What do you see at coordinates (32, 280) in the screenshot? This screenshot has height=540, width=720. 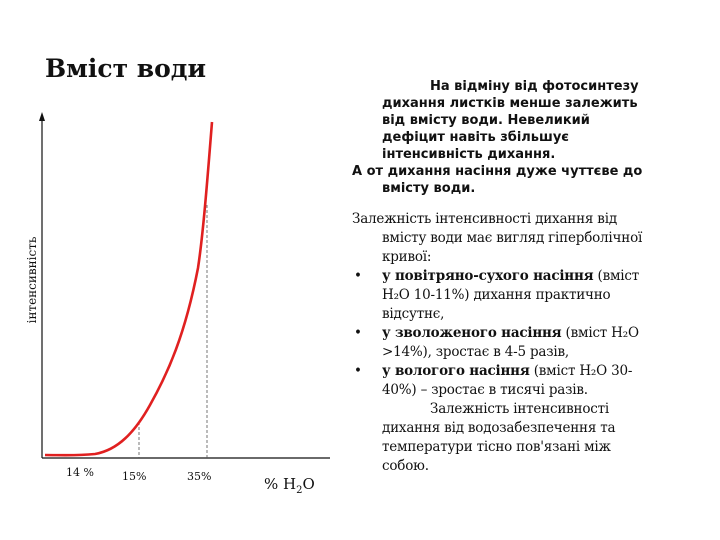 I see `y-axis-label: інтенсивність` at bounding box center [32, 280].